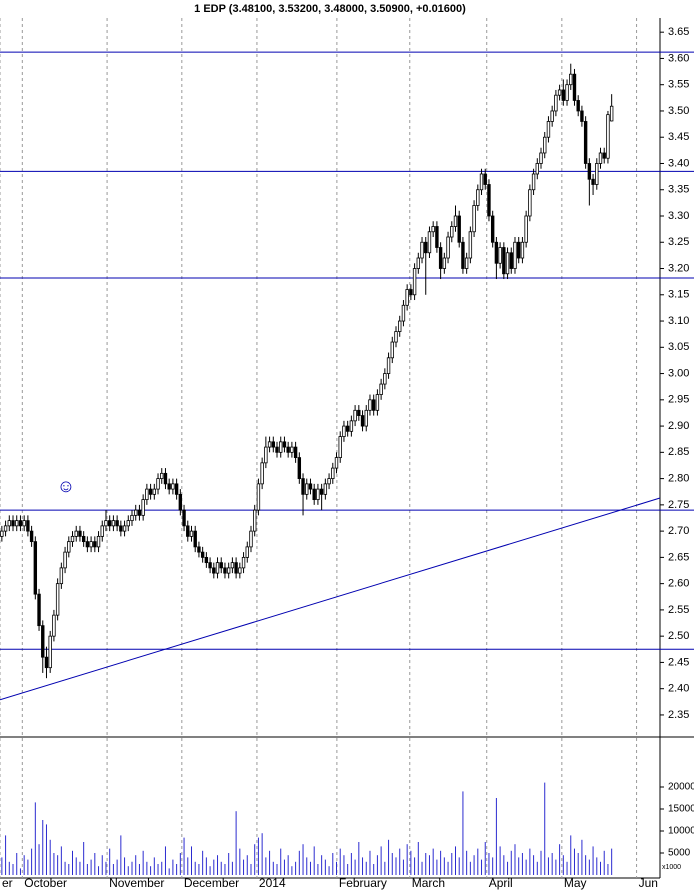 The image size is (694, 891). What do you see at coordinates (678, 163) in the screenshot?
I see `y-tick-label: 3.40` at bounding box center [678, 163].